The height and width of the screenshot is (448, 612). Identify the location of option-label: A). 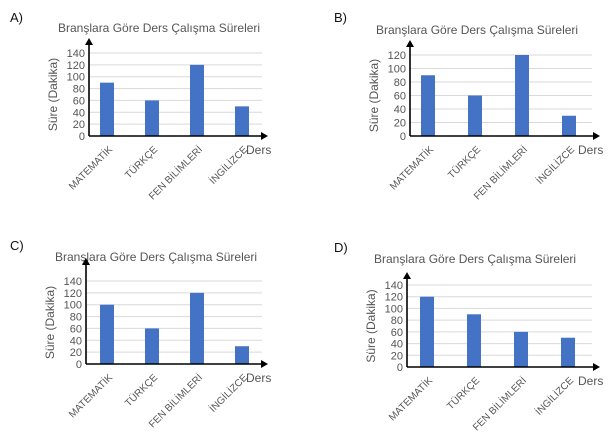
(16, 17).